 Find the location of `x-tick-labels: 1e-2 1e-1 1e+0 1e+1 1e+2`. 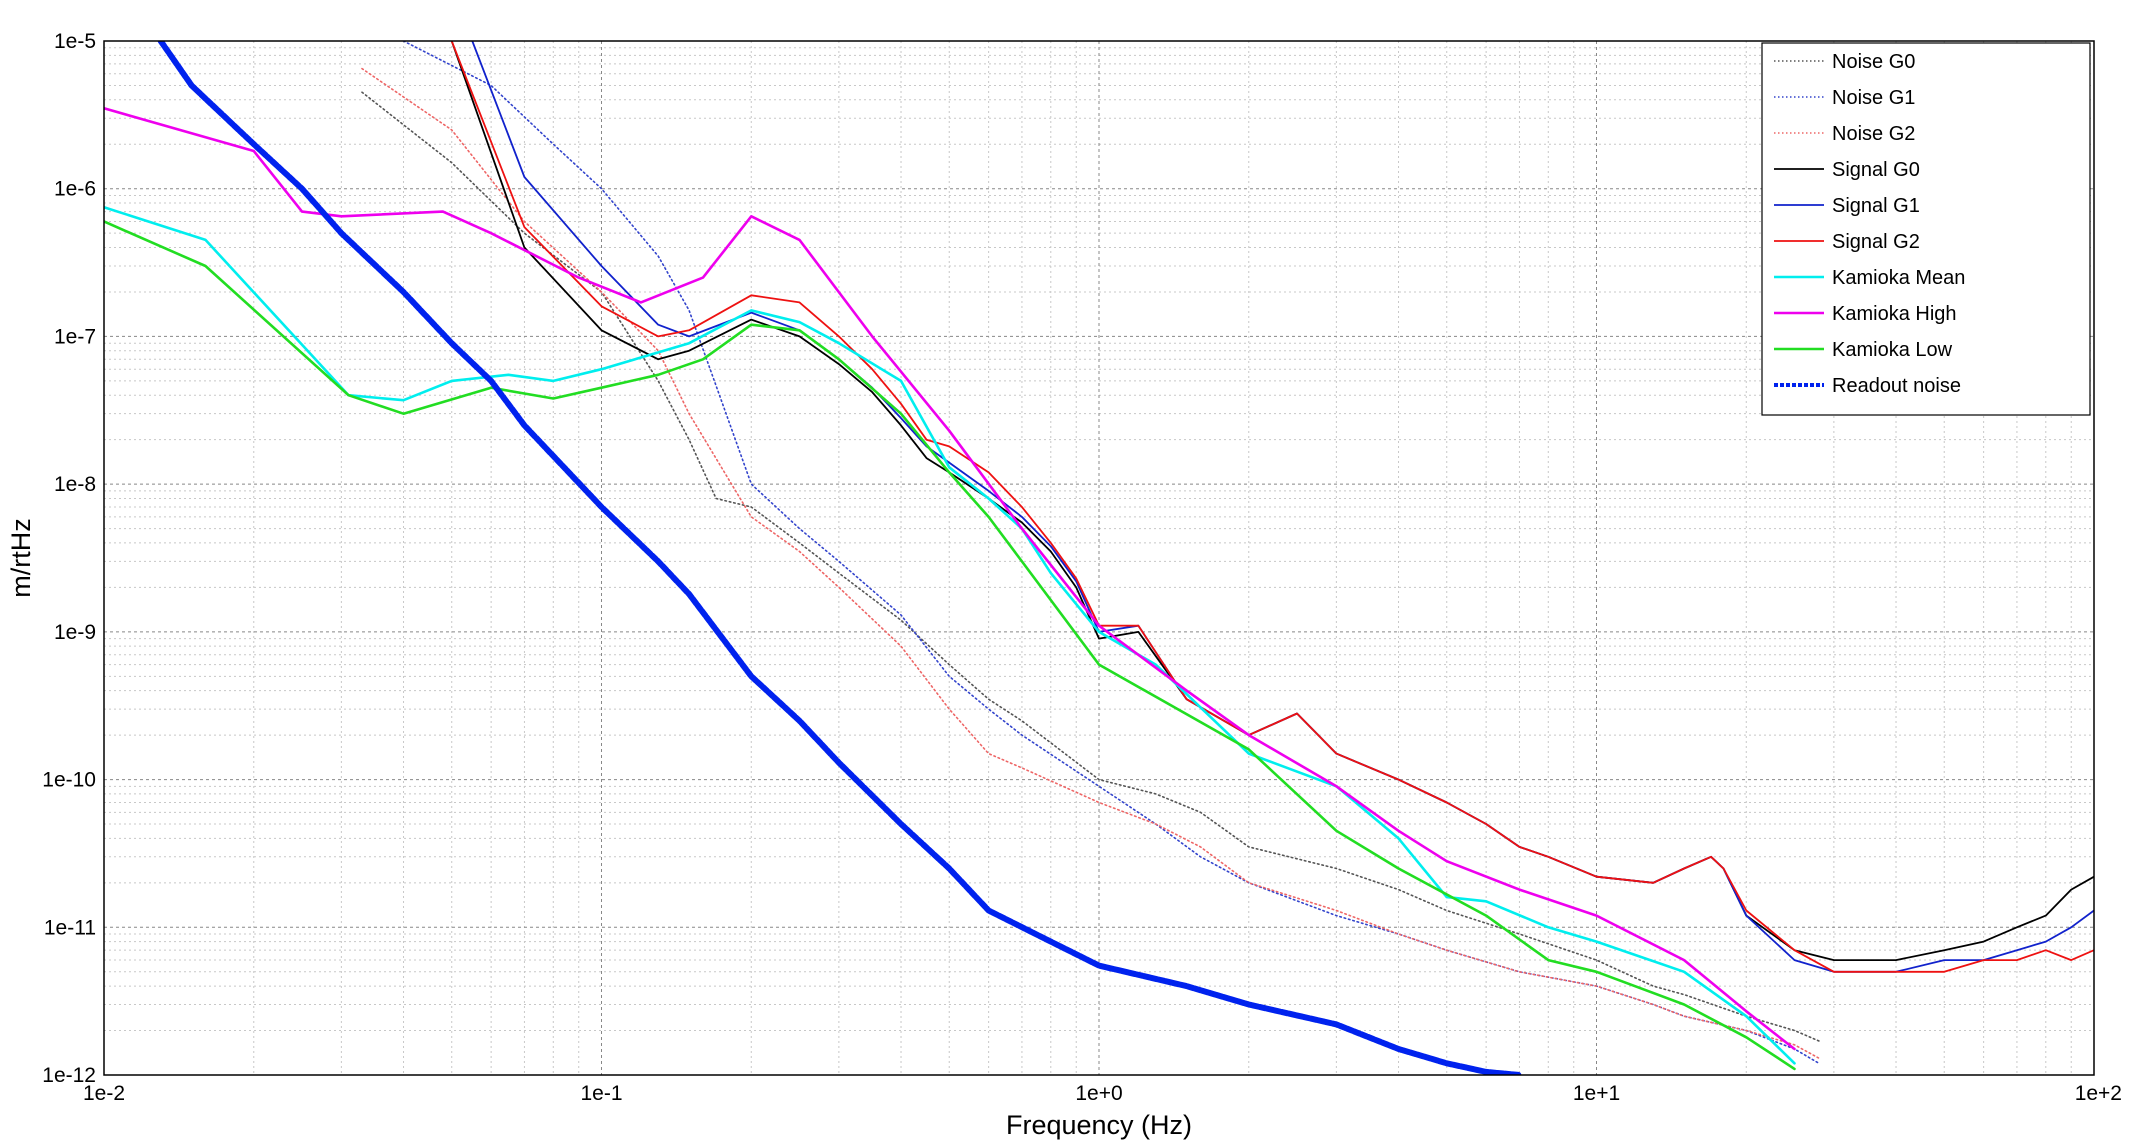

x-tick-labels: 1e-2 1e-1 1e+0 1e+1 1e+2 is located at coordinates (1102, 1093).